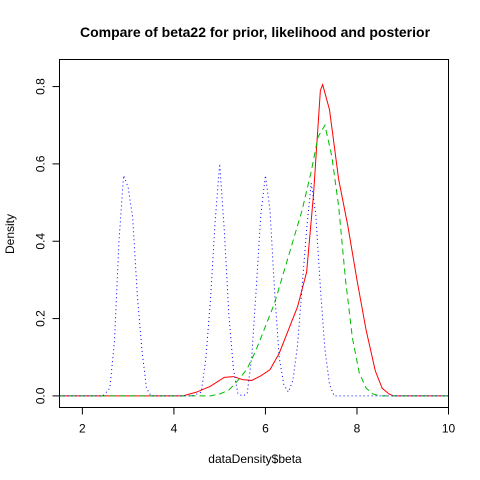  I want to click on y-tick-label: 0.8, so click(41, 86).